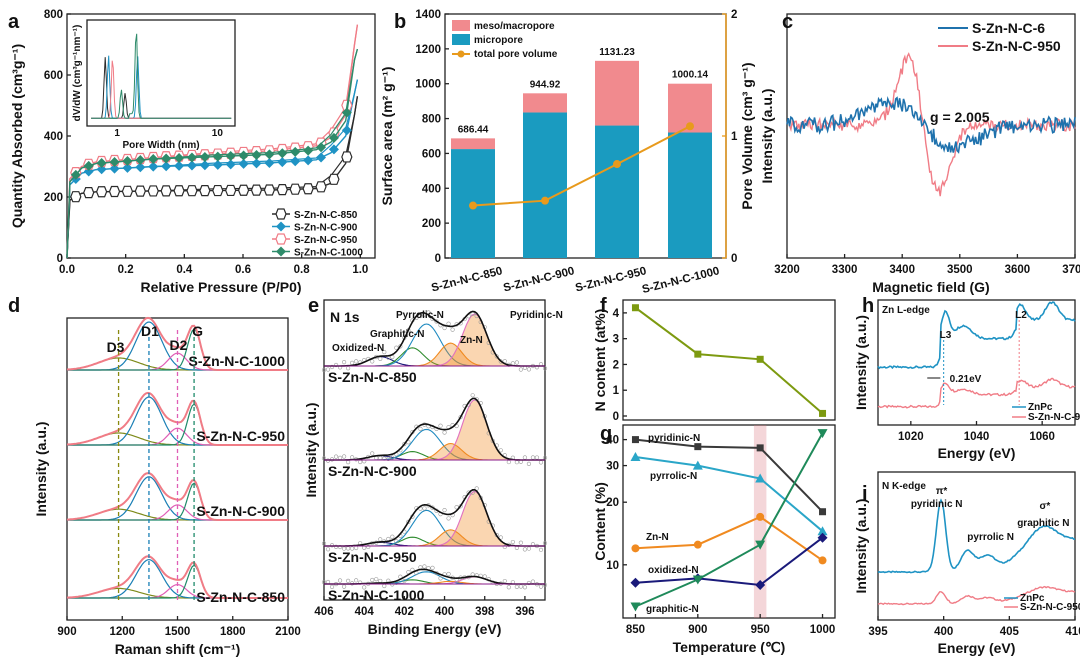 This screenshot has height=658, width=1080. Describe the element at coordinates (539, 279) in the screenshot. I see `x-tick-label: S-Zn-N-C-900` at that location.